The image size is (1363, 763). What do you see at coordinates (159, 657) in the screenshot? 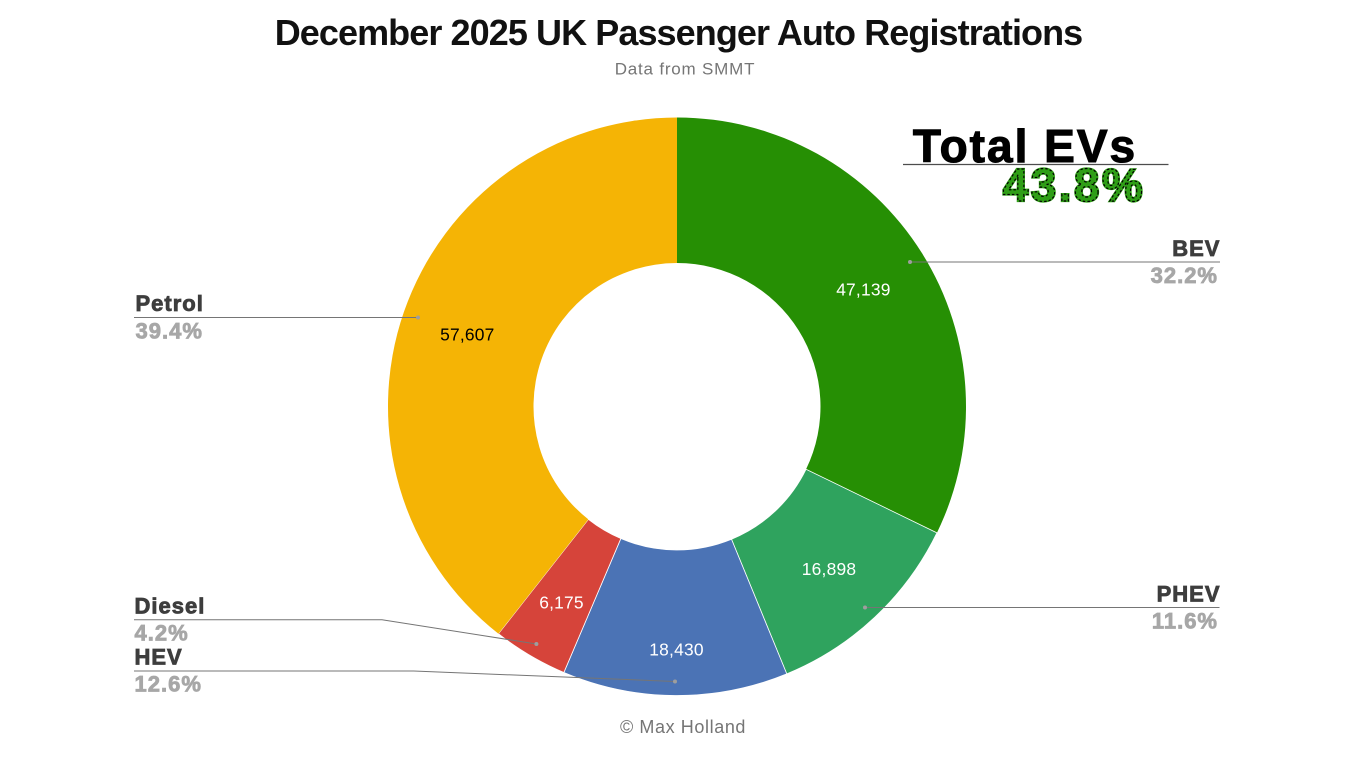
I see `svg-text: HEV` at bounding box center [159, 657].